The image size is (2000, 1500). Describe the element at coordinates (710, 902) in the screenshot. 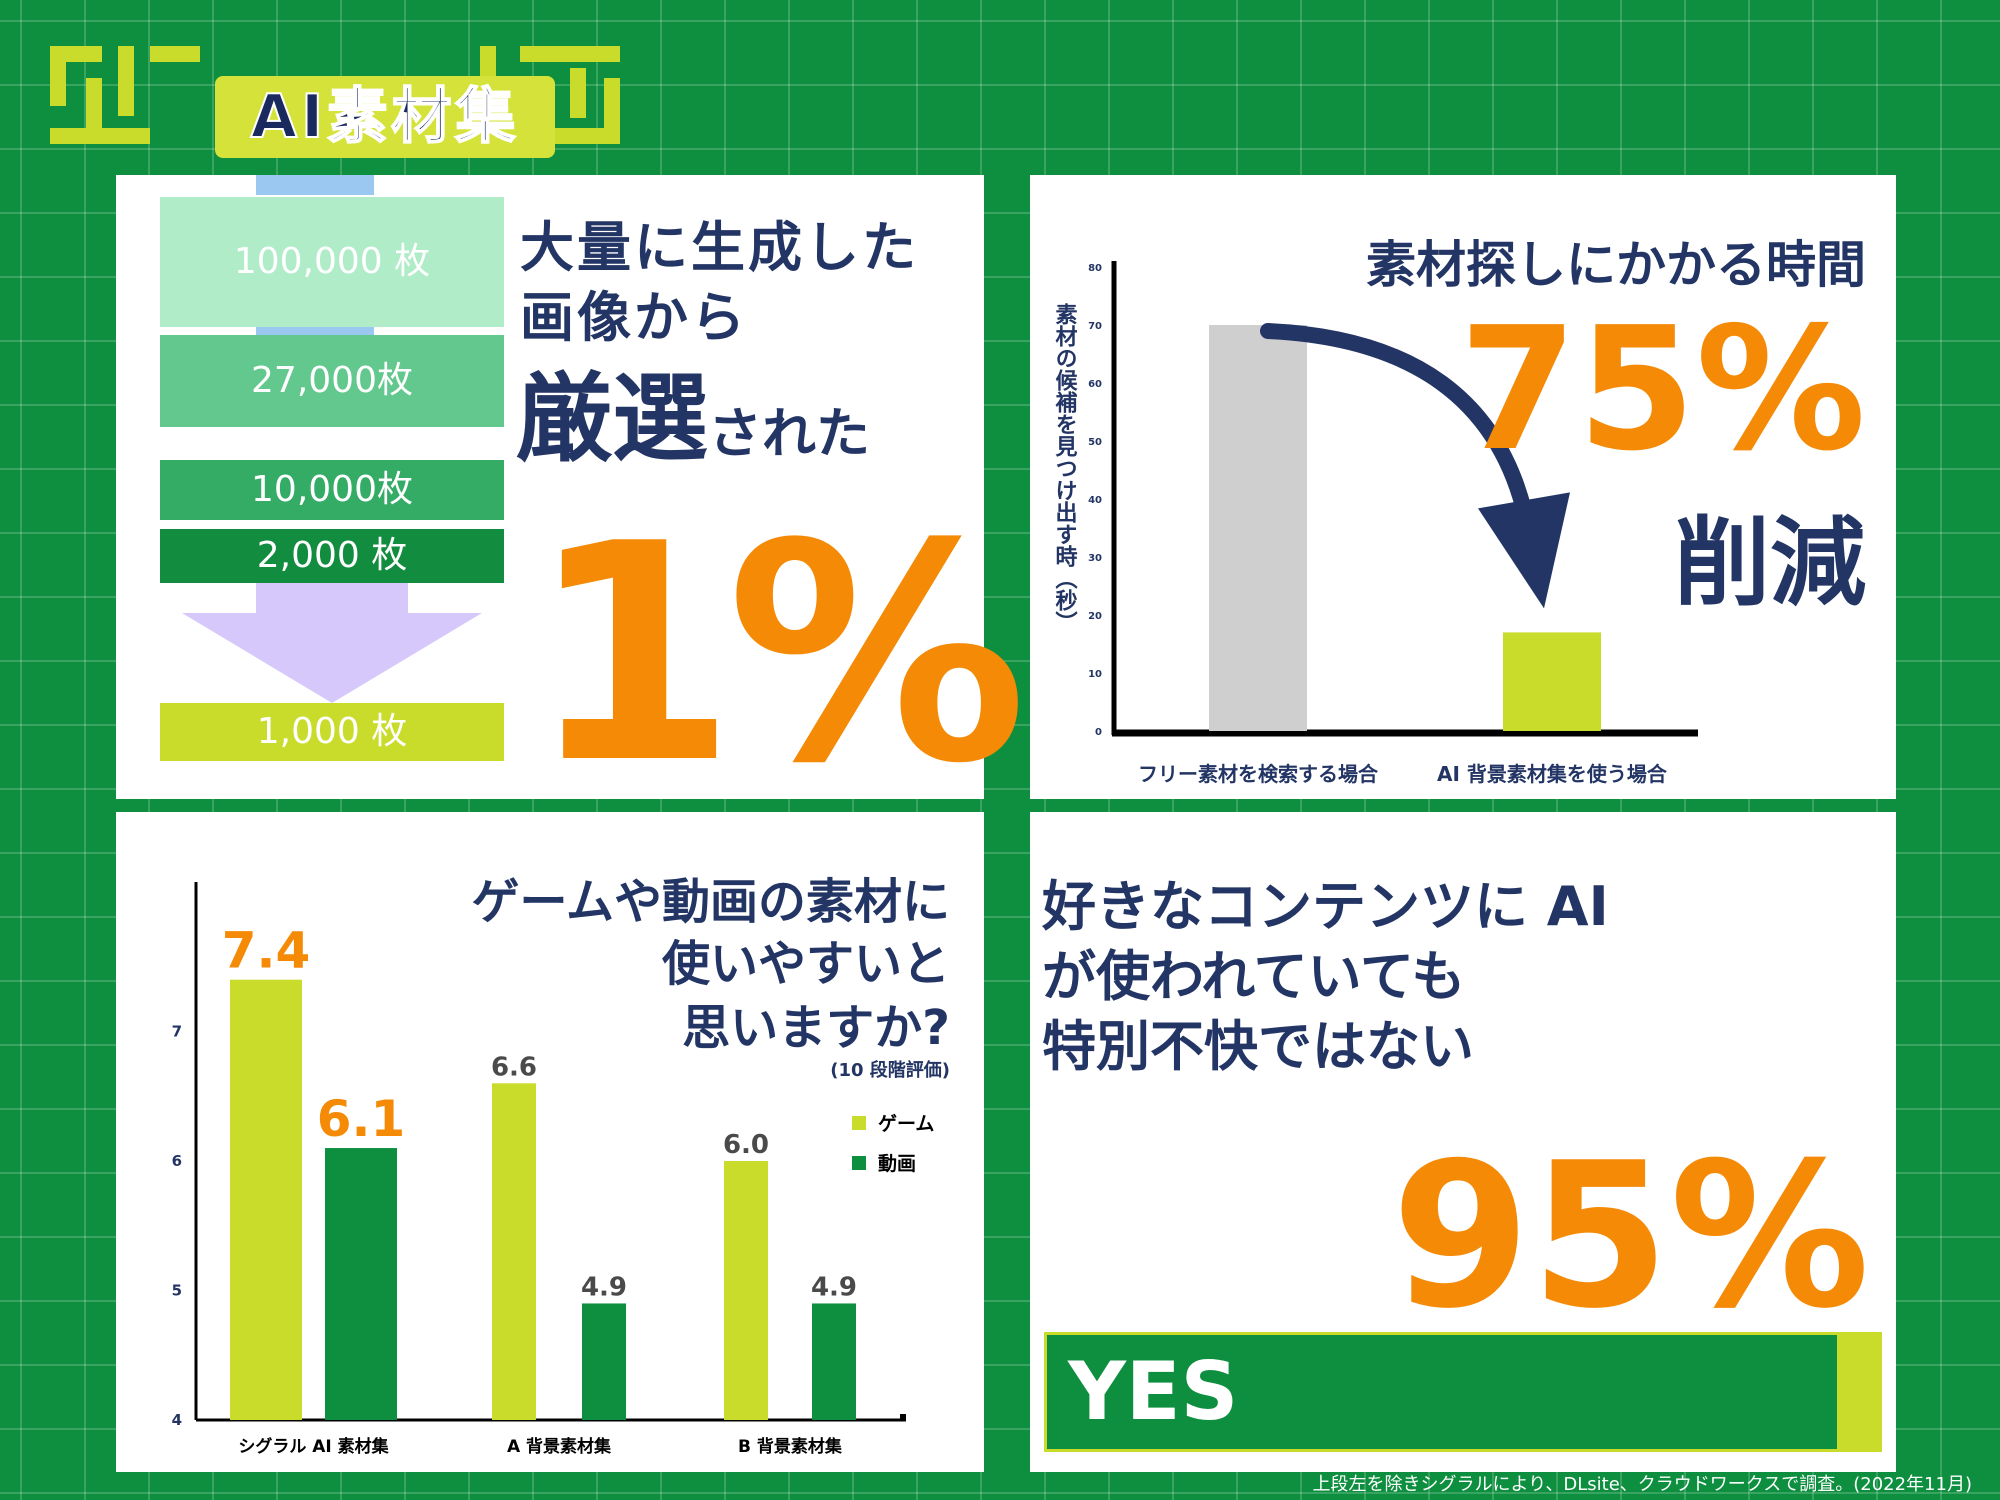

I see `panel3-title-line1: ゲームや動画の素材に` at that location.